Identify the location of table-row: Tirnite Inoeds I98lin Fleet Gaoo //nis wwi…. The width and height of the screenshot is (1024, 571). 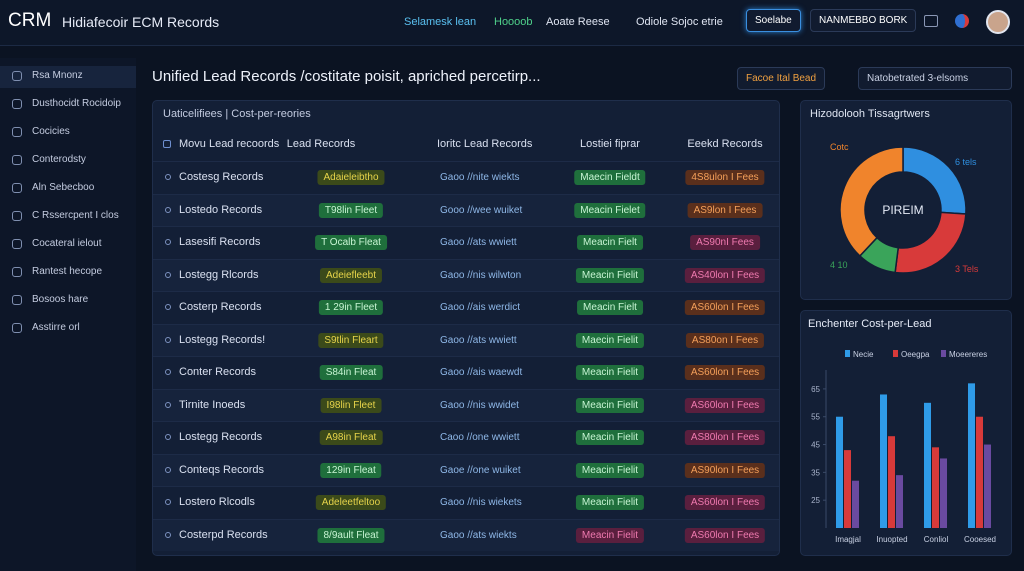
(466, 404).